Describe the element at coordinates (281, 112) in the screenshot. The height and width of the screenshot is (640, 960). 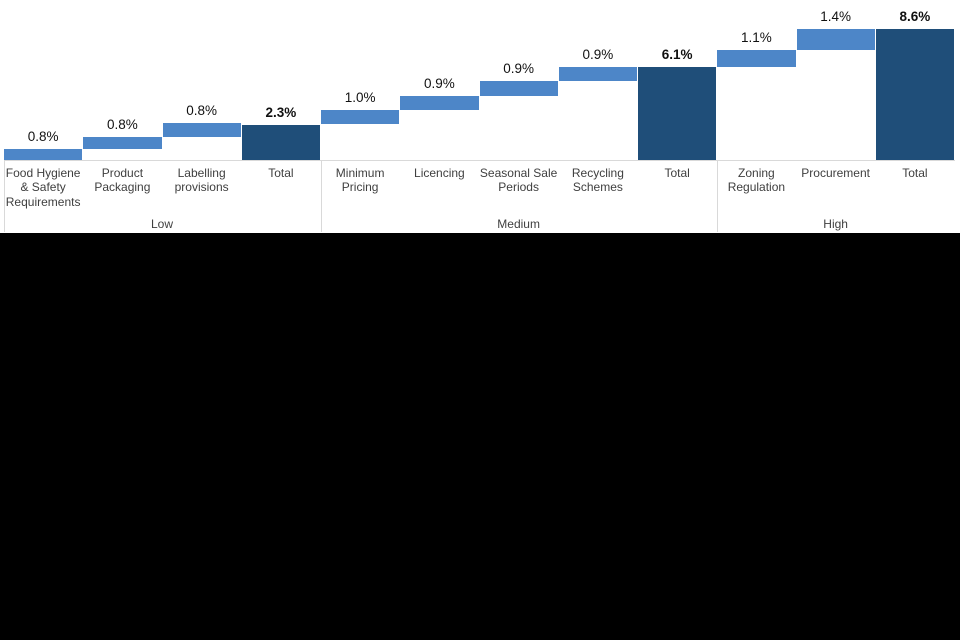
I see `bar-value-label: 2.3%` at that location.